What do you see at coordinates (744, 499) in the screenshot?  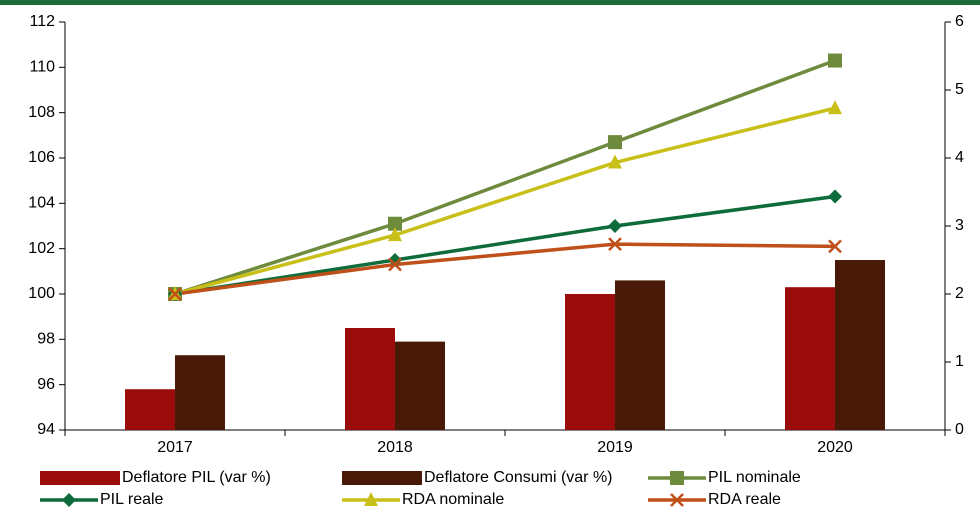 I see `legend-label: RDA reale` at bounding box center [744, 499].